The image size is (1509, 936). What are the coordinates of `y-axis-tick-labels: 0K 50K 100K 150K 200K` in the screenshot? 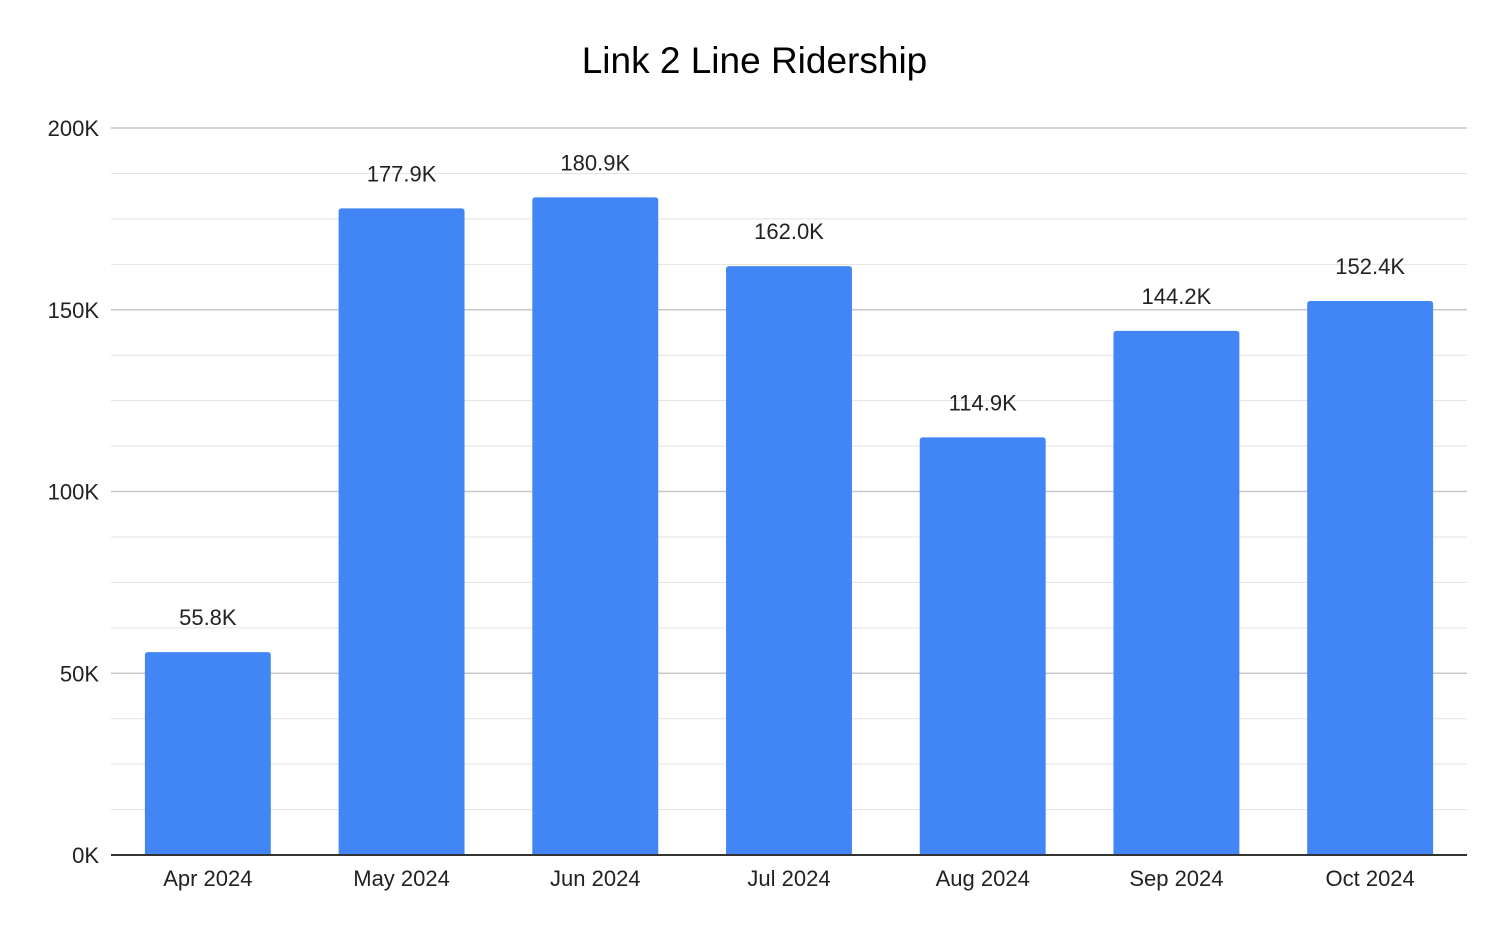 It's located at (74, 492).